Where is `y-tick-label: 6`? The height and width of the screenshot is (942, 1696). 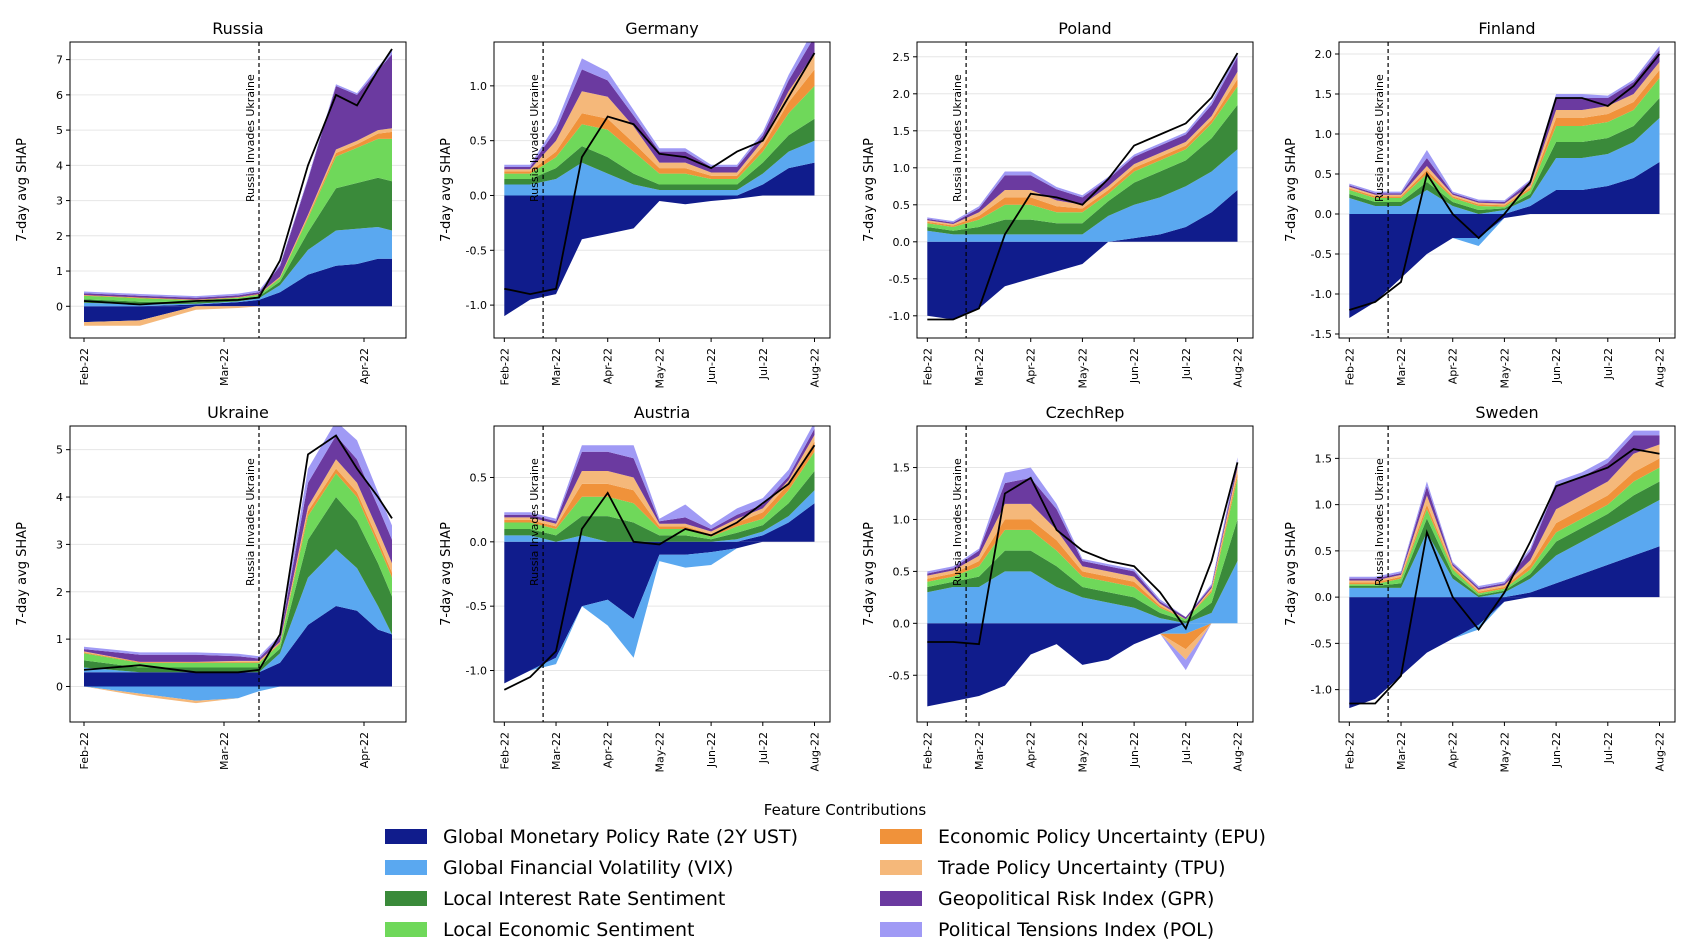 y-tick-label: 6 is located at coordinates (59, 95).